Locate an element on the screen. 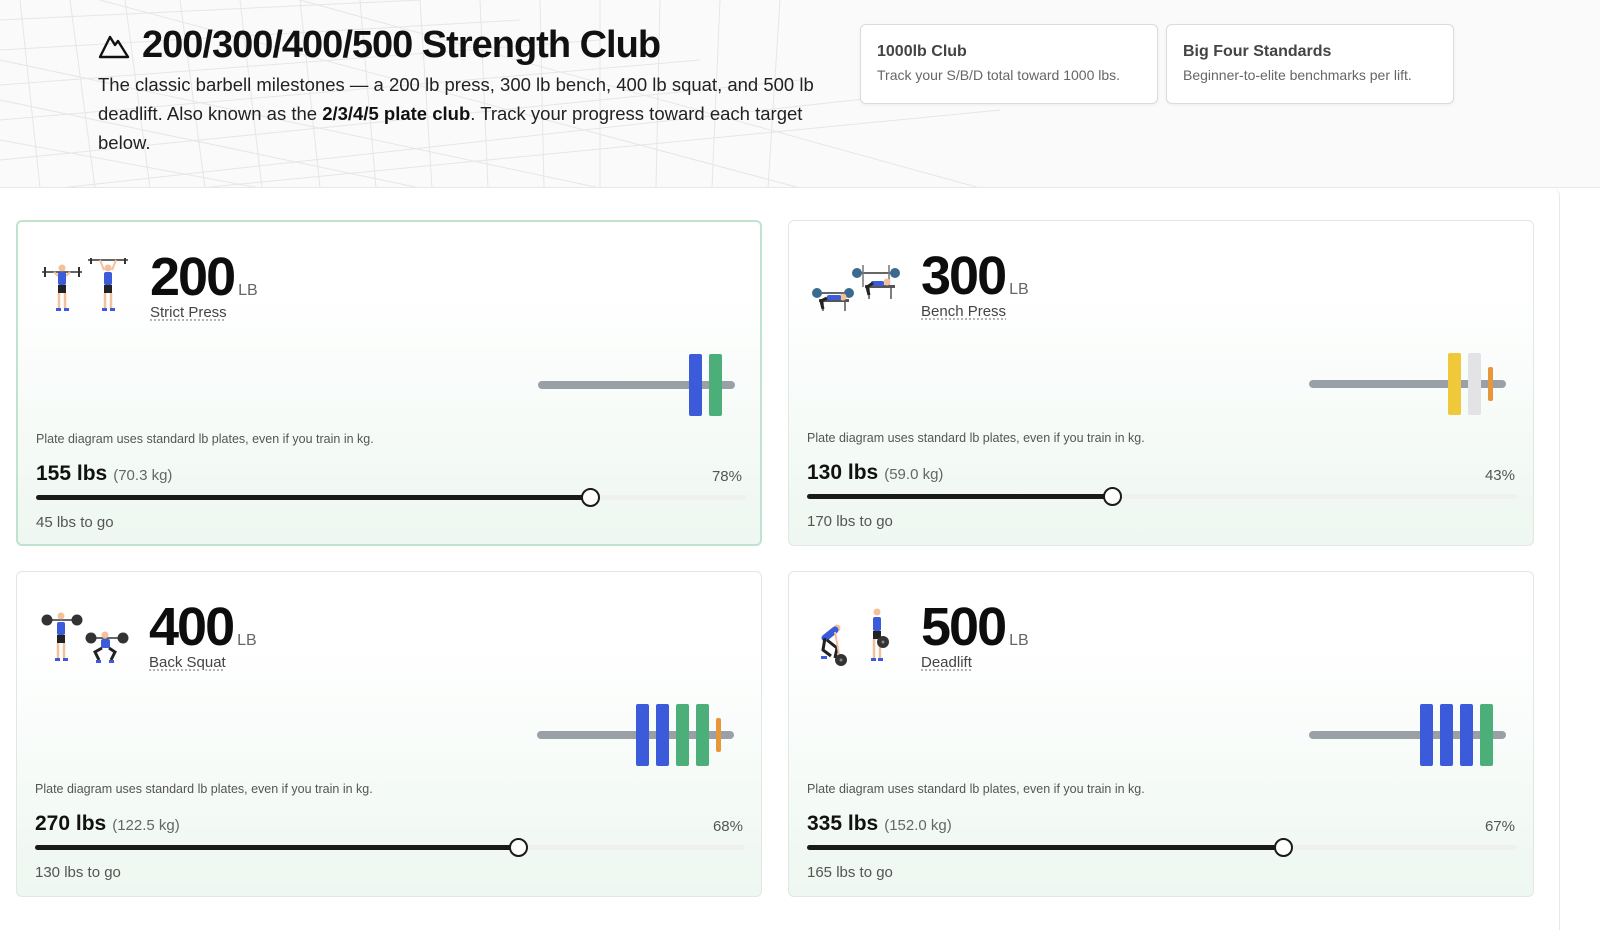  current-lbs: 130 lbs is located at coordinates (843, 472).